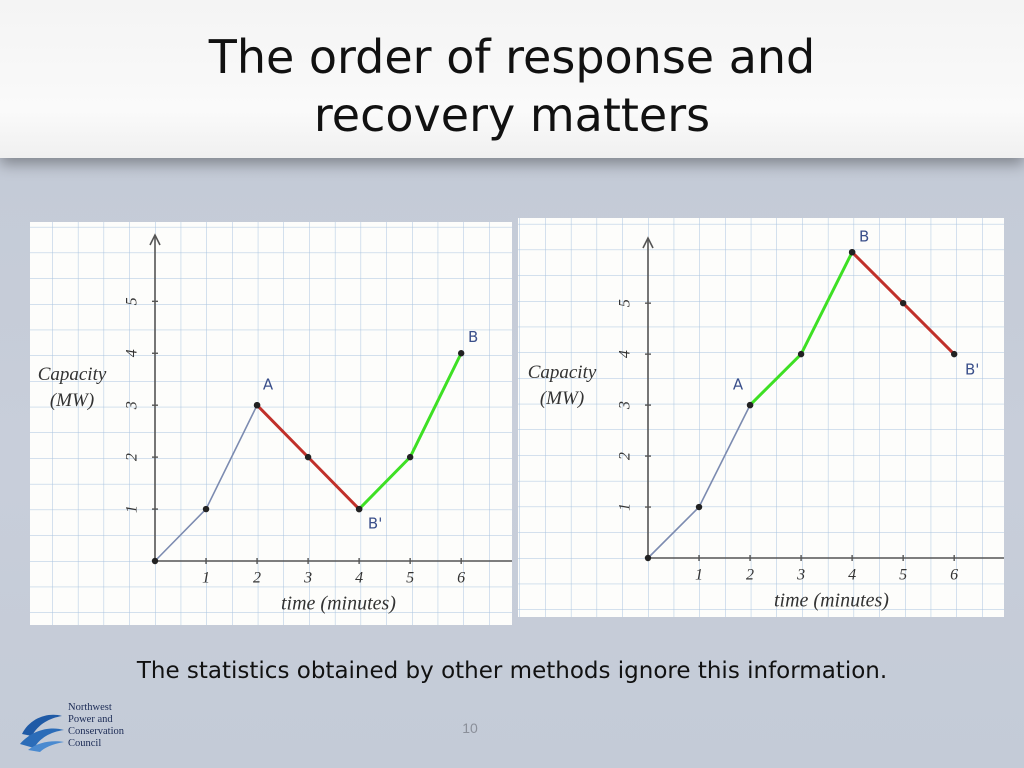 The width and height of the screenshot is (1024, 768). What do you see at coordinates (470, 728) in the screenshot?
I see `page-number: 10` at bounding box center [470, 728].